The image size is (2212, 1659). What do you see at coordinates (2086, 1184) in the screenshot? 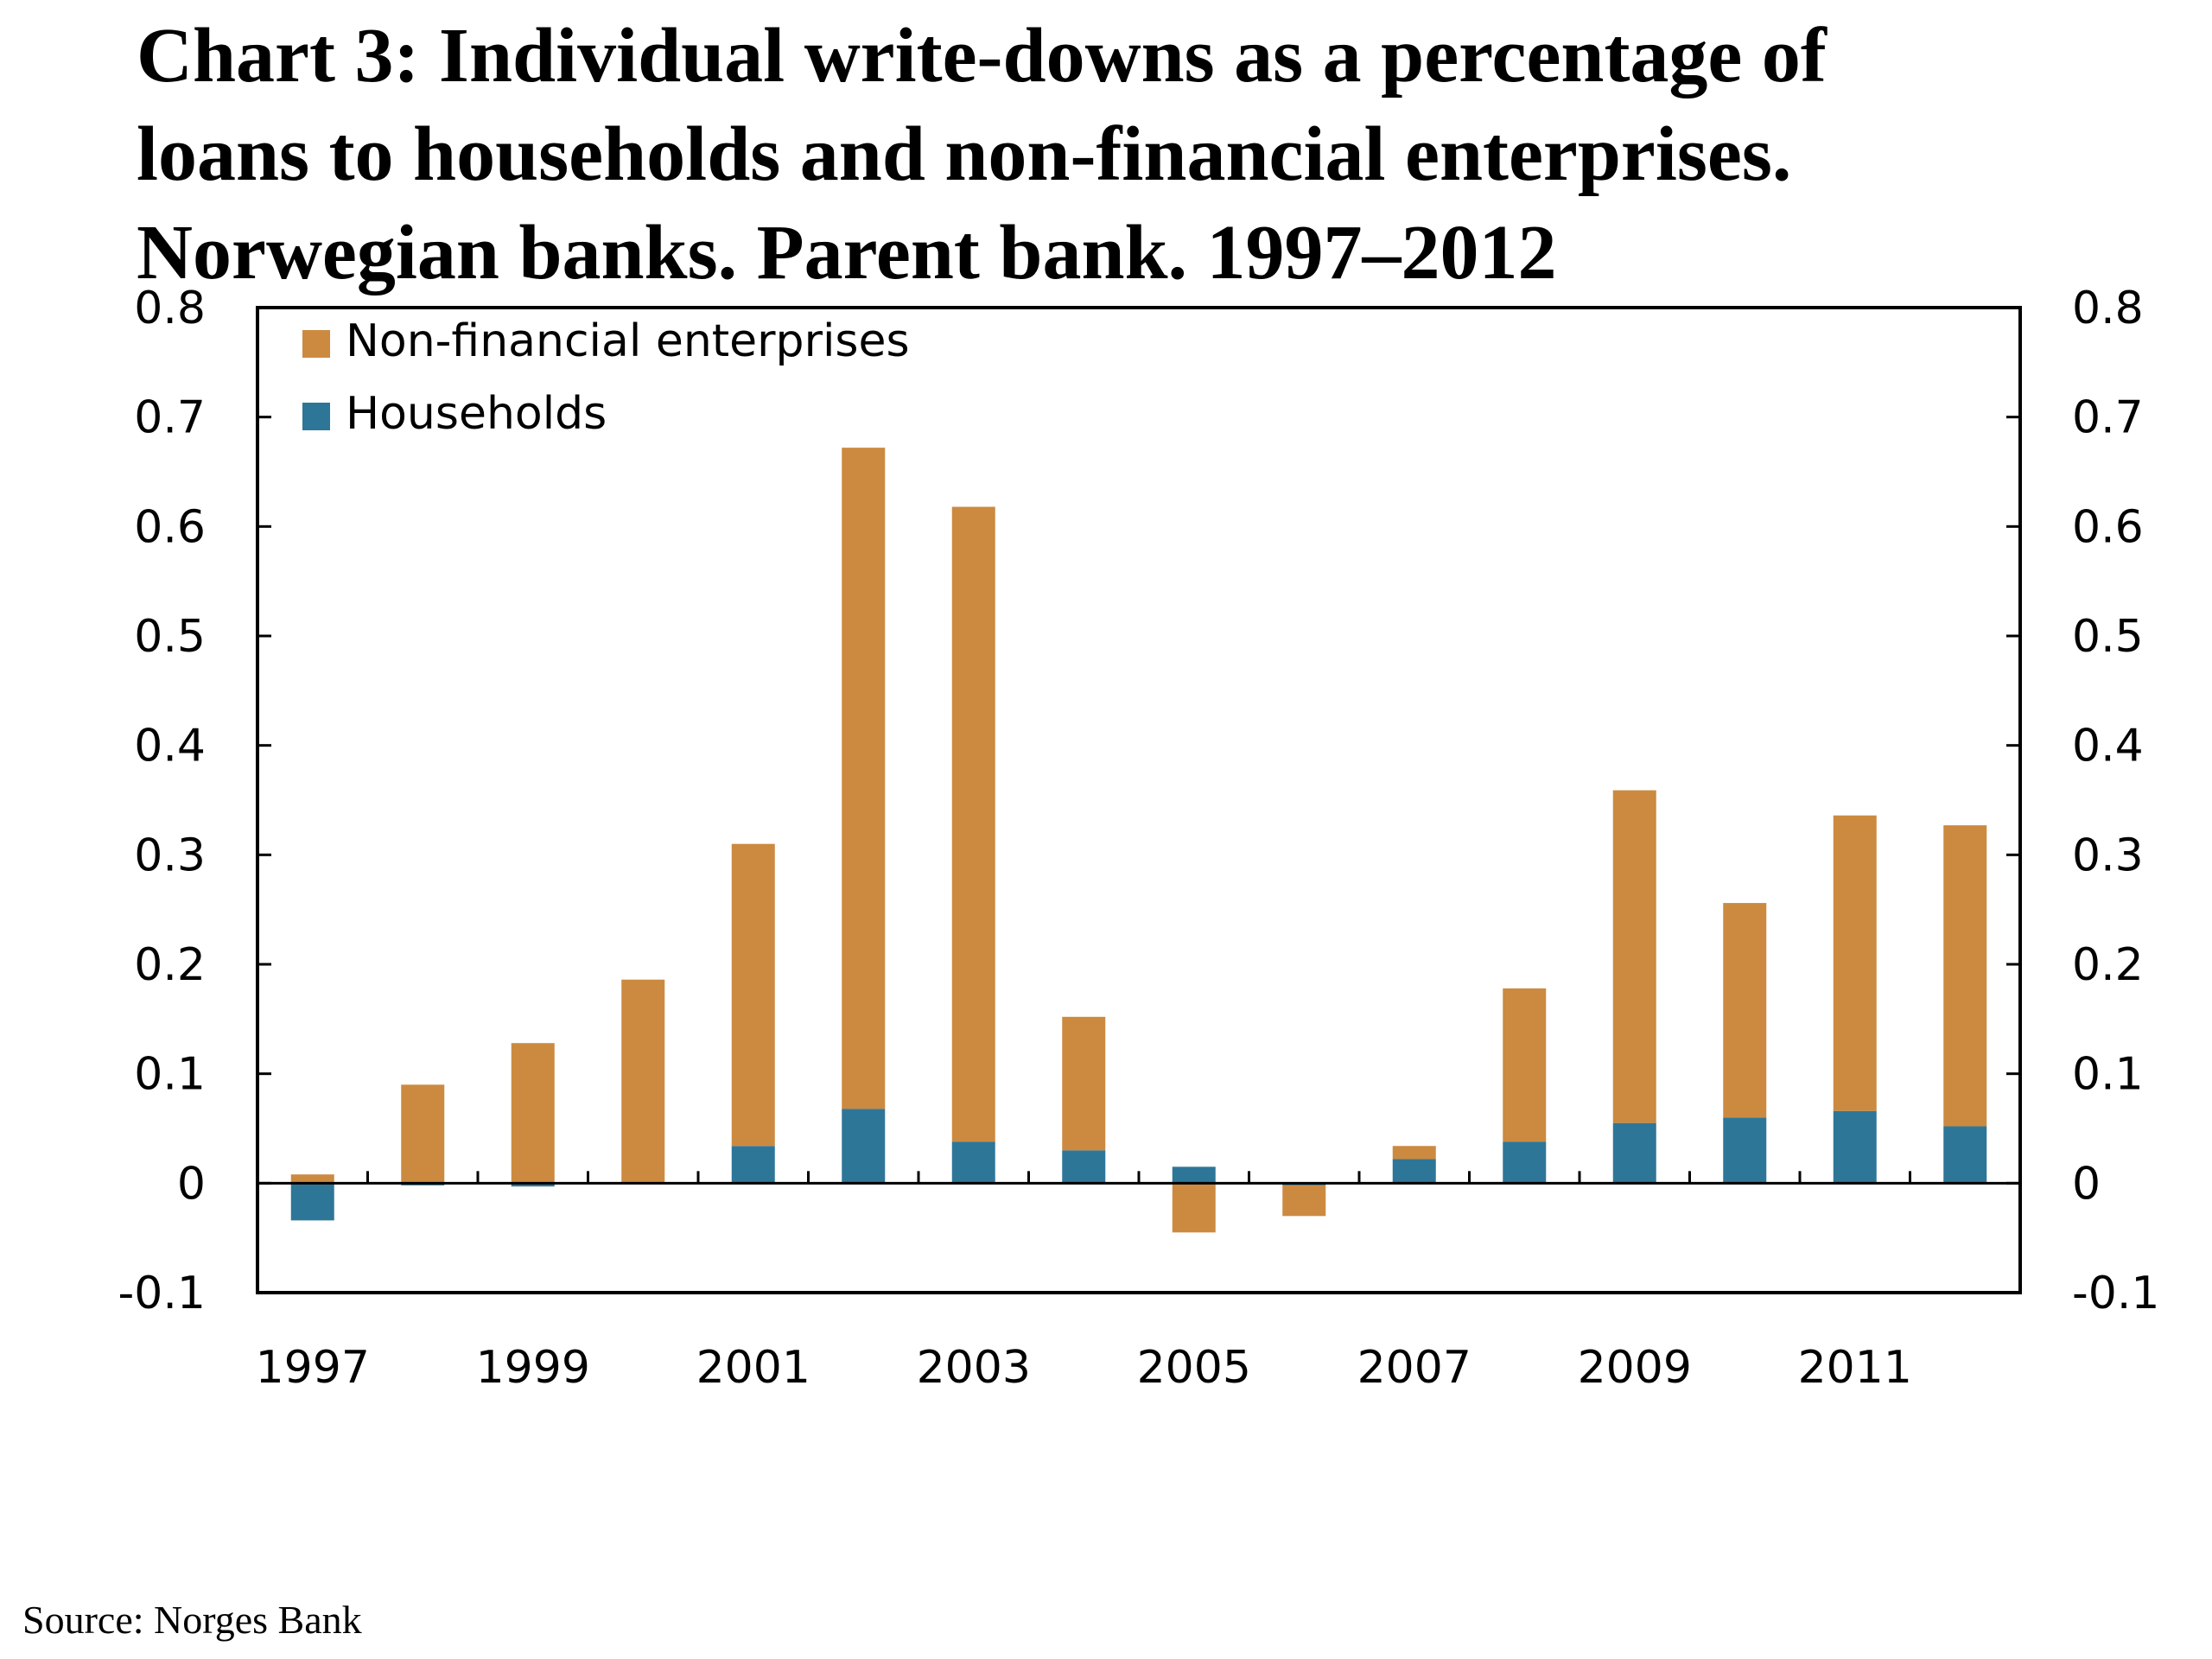
I see `y-tick-label-right: 0` at bounding box center [2086, 1184].